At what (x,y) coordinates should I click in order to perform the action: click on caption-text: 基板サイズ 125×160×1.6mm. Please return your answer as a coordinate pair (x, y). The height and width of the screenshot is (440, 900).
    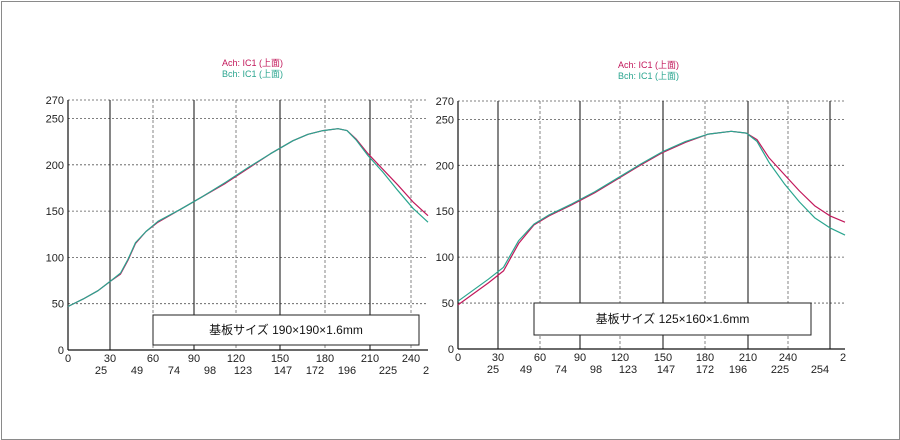
    Looking at the image, I should click on (673, 318).